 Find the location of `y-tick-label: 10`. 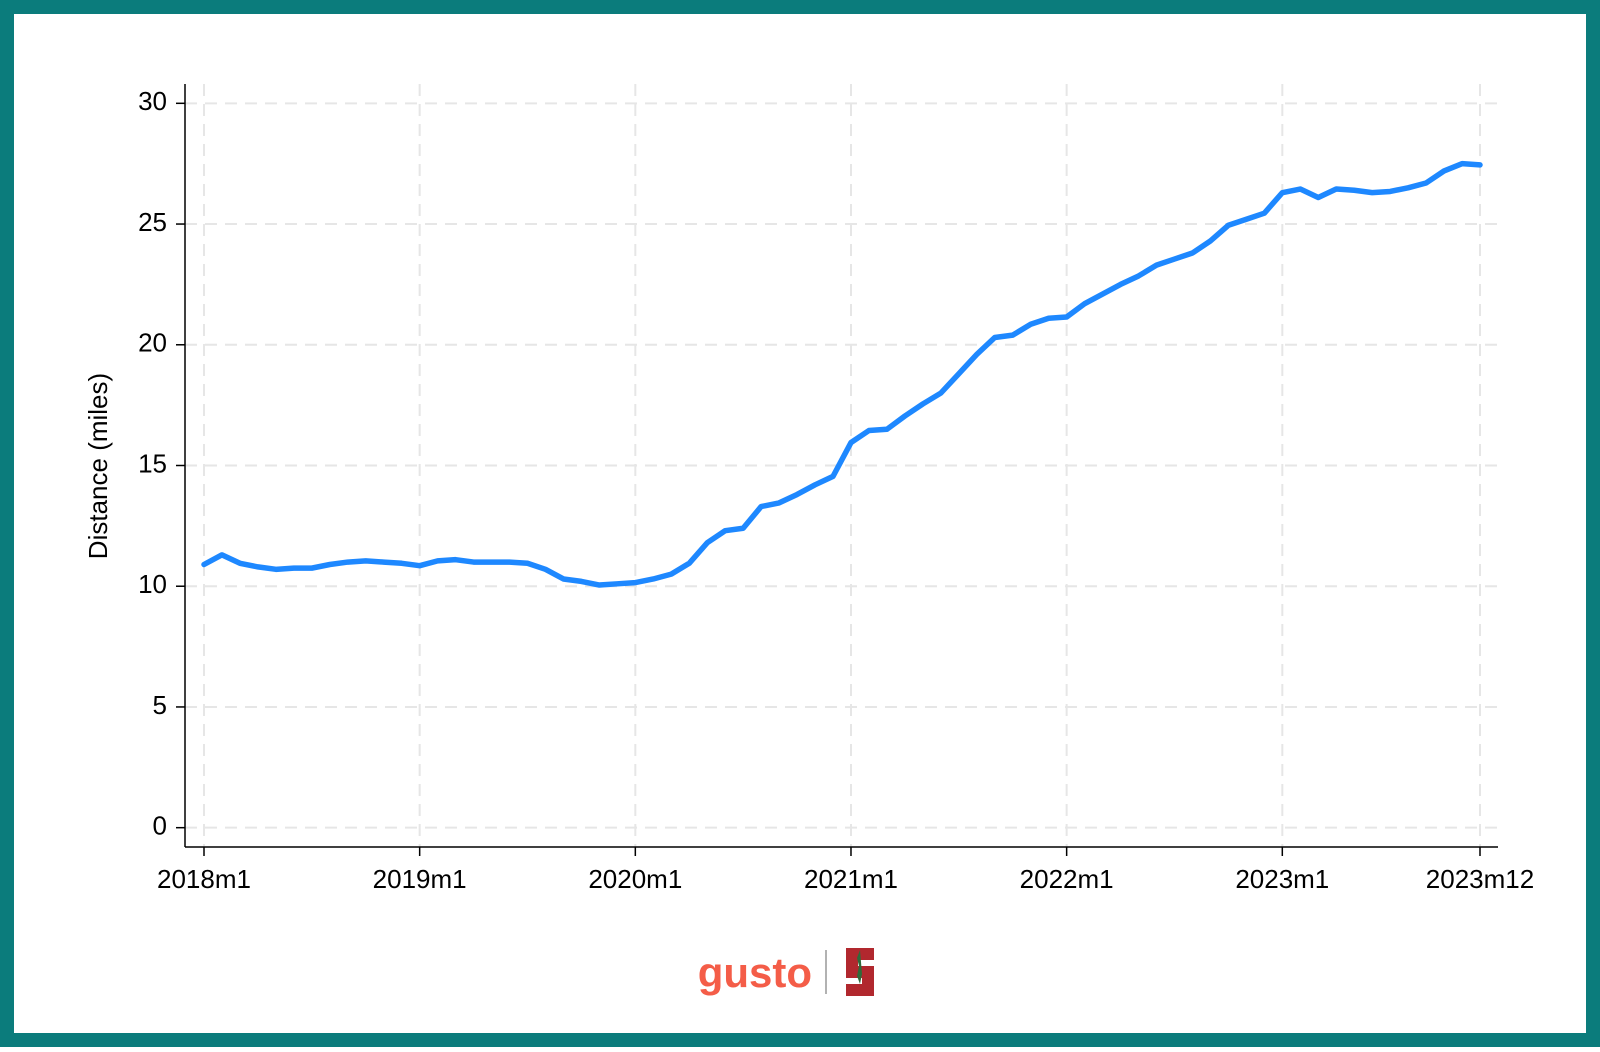

y-tick-label: 10 is located at coordinates (152, 584).